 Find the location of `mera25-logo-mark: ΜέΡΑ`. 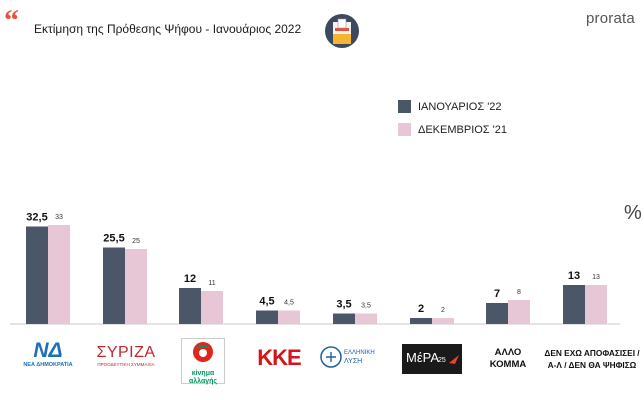

mera25-logo-mark: ΜέΡΑ is located at coordinates (423, 357).